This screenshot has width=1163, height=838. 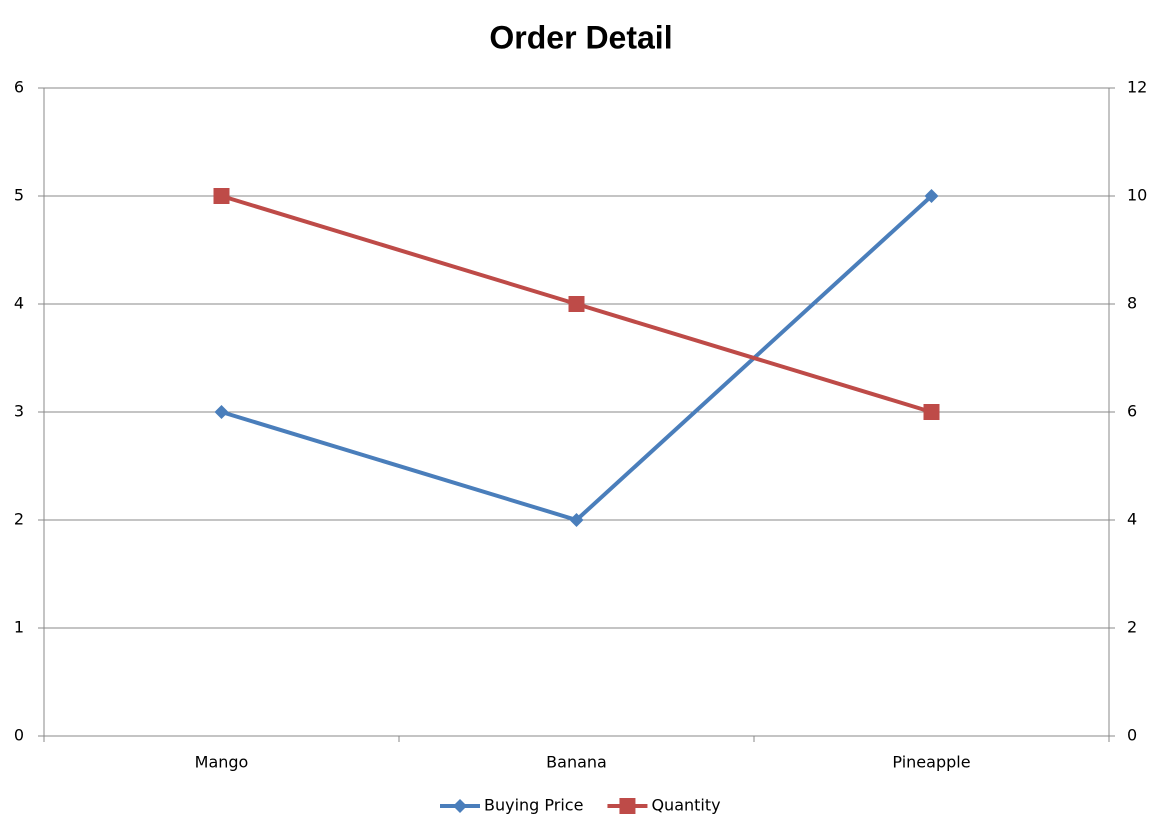 What do you see at coordinates (19, 735) in the screenshot?
I see `y-tick-label: 0` at bounding box center [19, 735].